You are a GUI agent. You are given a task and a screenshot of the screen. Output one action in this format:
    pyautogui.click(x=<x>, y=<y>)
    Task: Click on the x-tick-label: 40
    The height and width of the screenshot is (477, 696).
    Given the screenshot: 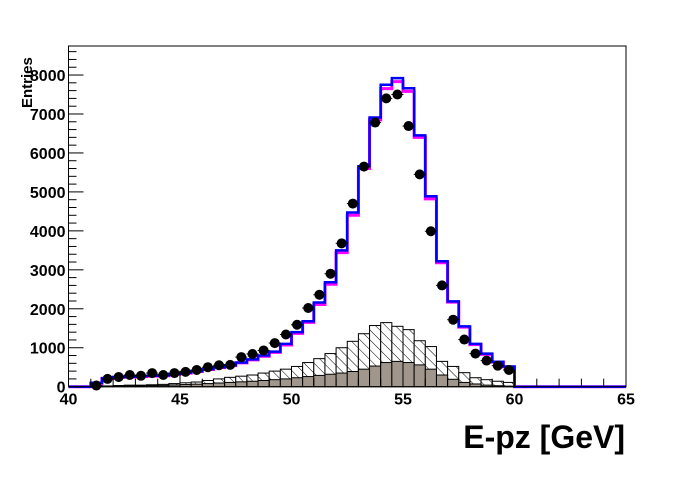 What is the action you would take?
    pyautogui.click(x=69, y=400)
    